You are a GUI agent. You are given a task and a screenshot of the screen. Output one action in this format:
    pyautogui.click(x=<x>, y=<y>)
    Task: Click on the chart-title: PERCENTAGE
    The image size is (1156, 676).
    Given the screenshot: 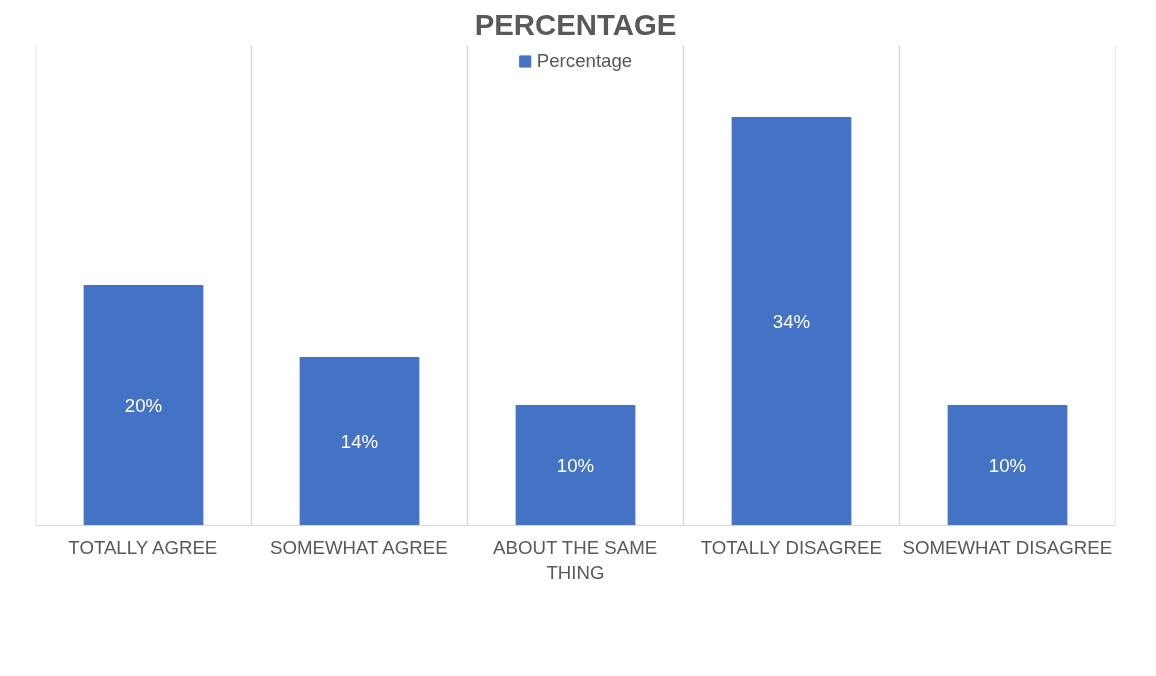 What is the action you would take?
    pyautogui.click(x=575, y=24)
    